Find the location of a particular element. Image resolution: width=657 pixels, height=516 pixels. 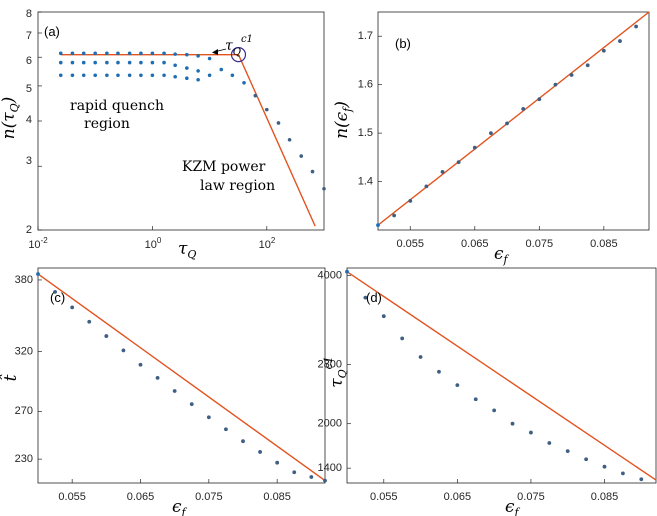

panel-c-xtick: 0.075 is located at coordinates (209, 497).